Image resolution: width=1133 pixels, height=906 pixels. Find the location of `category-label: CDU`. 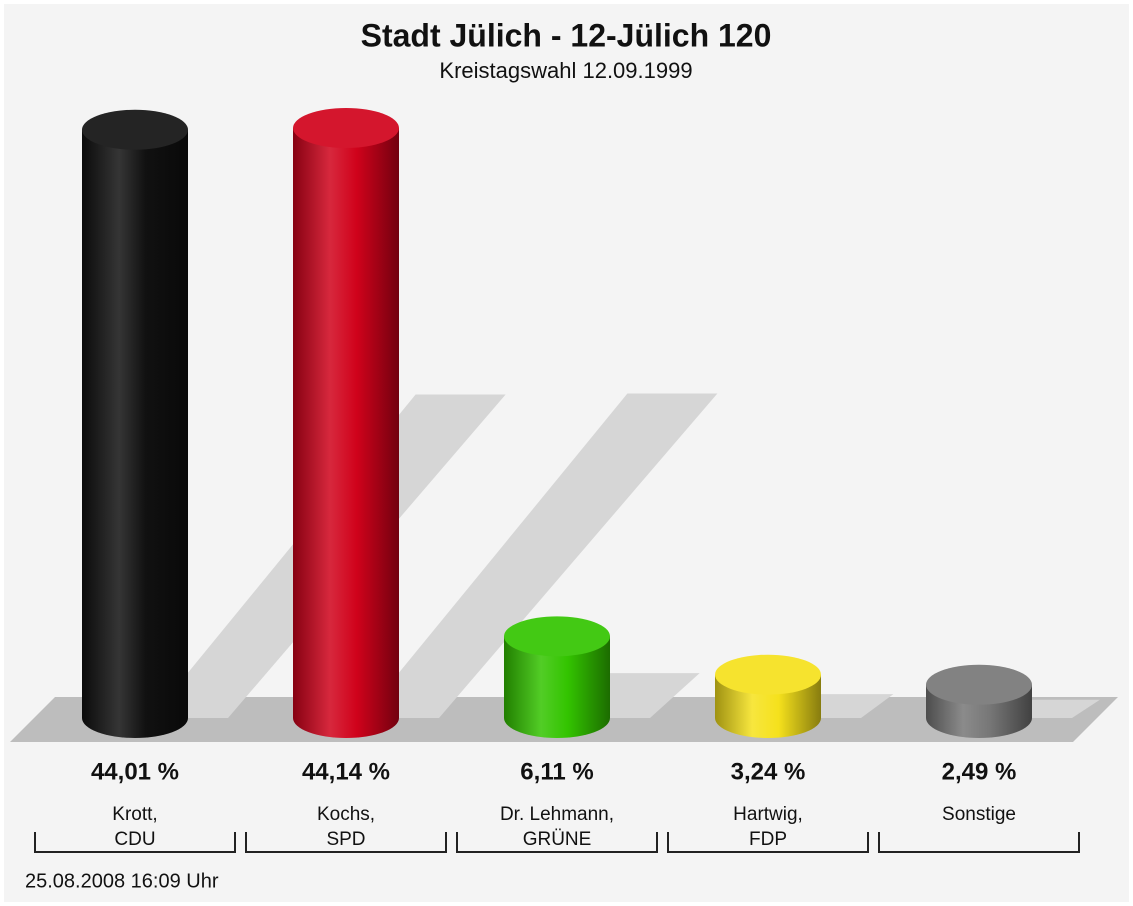

category-label: CDU is located at coordinates (134, 839).